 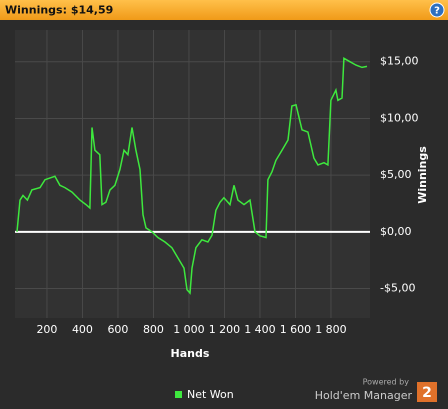 I want to click on x-tick-label: 400, so click(x=82, y=329).